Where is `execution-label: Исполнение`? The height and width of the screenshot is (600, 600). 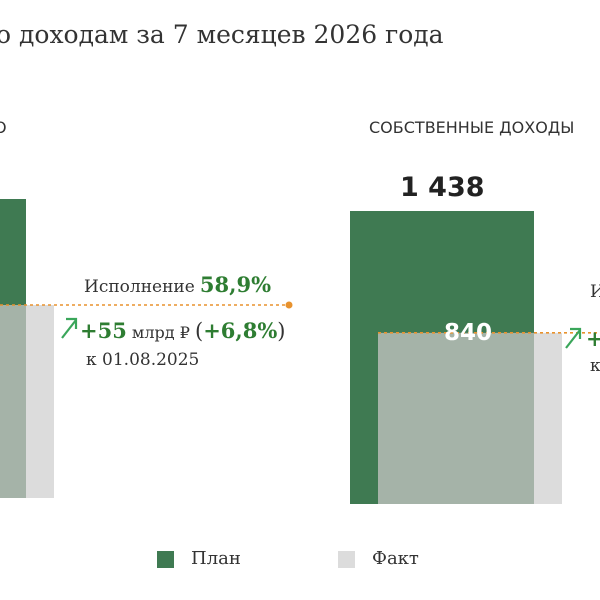 execution-label: Исполнение is located at coordinates (139, 287).